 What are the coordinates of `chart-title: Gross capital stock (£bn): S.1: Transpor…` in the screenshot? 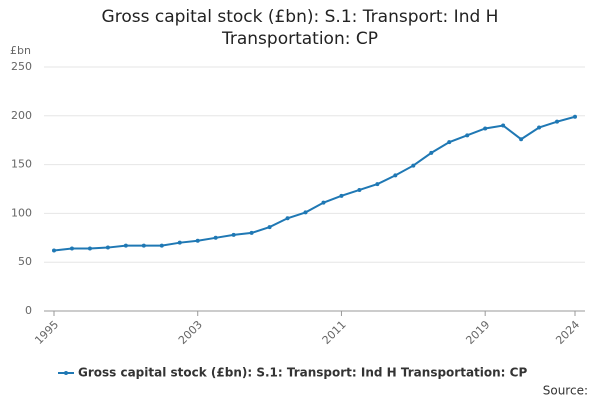 It's located at (300, 28).